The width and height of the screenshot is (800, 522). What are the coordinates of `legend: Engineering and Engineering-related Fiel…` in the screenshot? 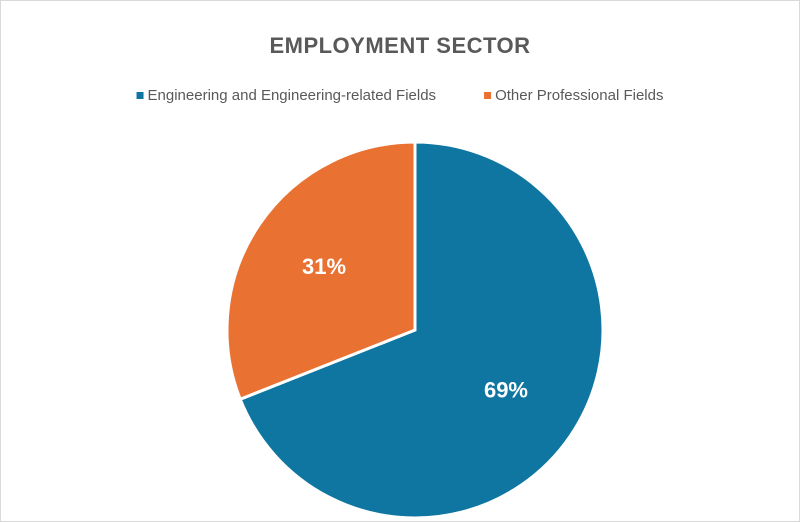 It's located at (399, 95).